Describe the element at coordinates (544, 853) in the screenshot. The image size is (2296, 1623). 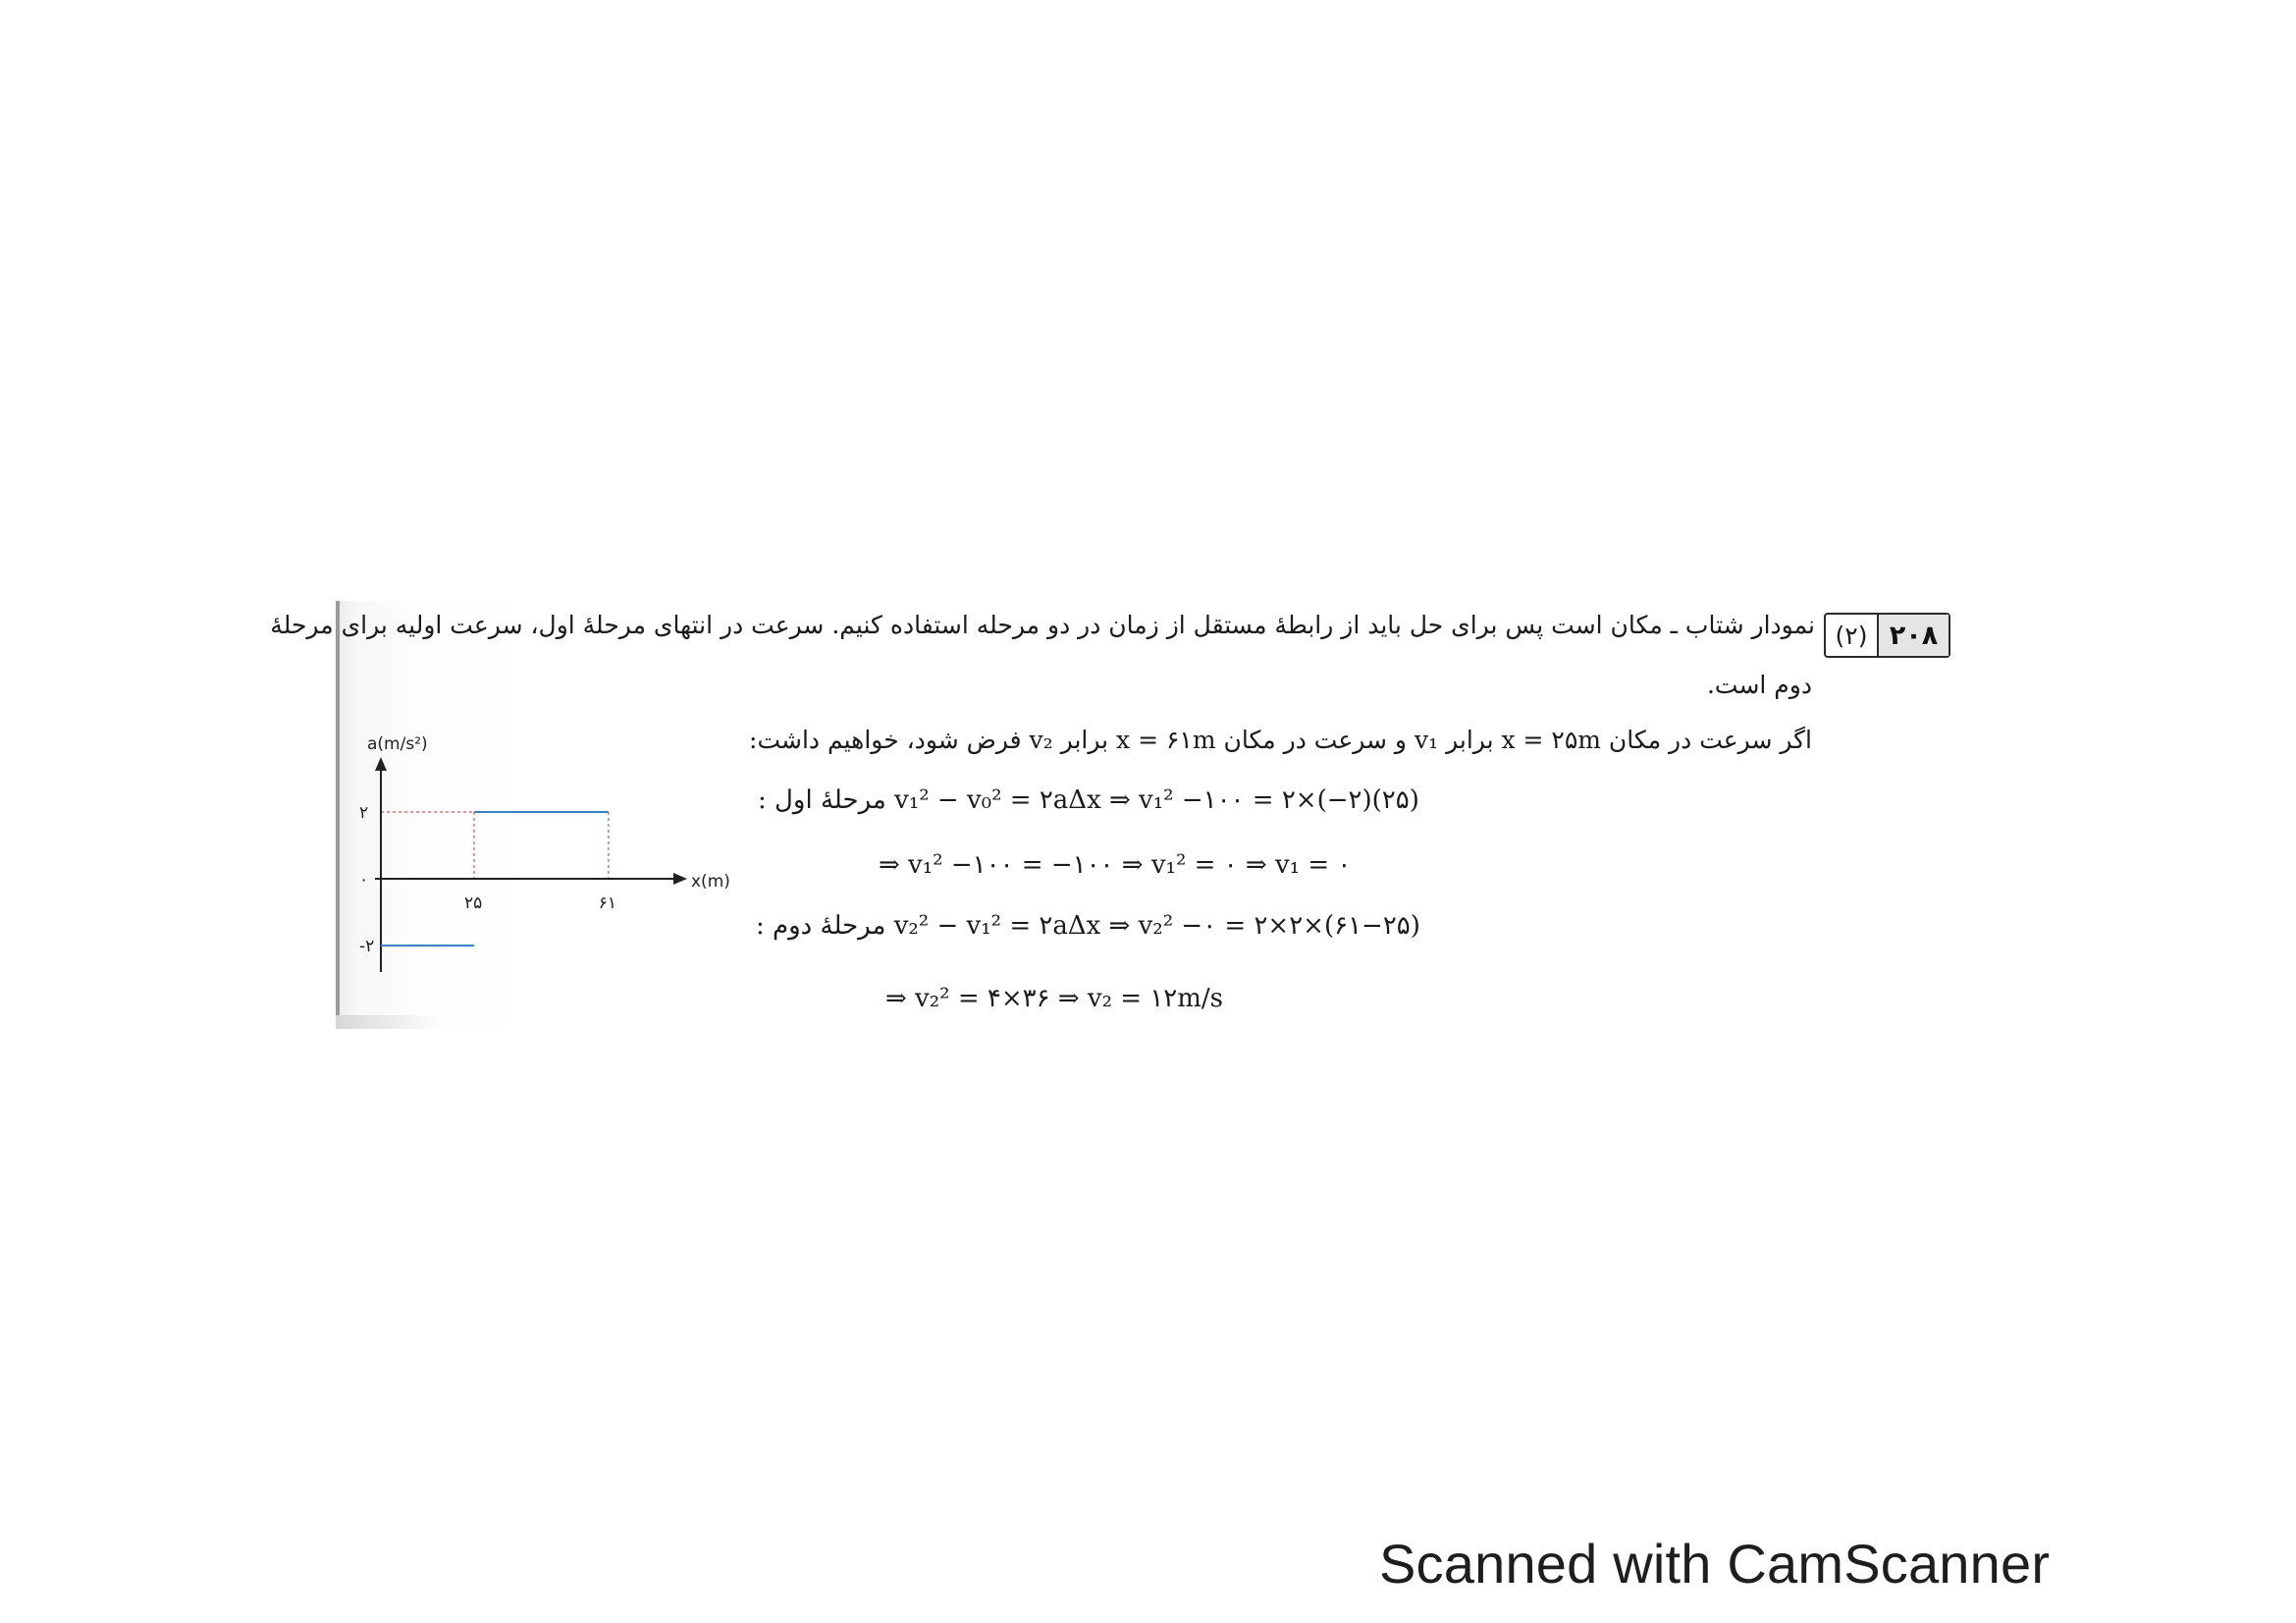
I see `acceleration-position-chart: a(m/s²) x(m) ۲۵ ۶۱ ۲ ۰ -۲` at that location.